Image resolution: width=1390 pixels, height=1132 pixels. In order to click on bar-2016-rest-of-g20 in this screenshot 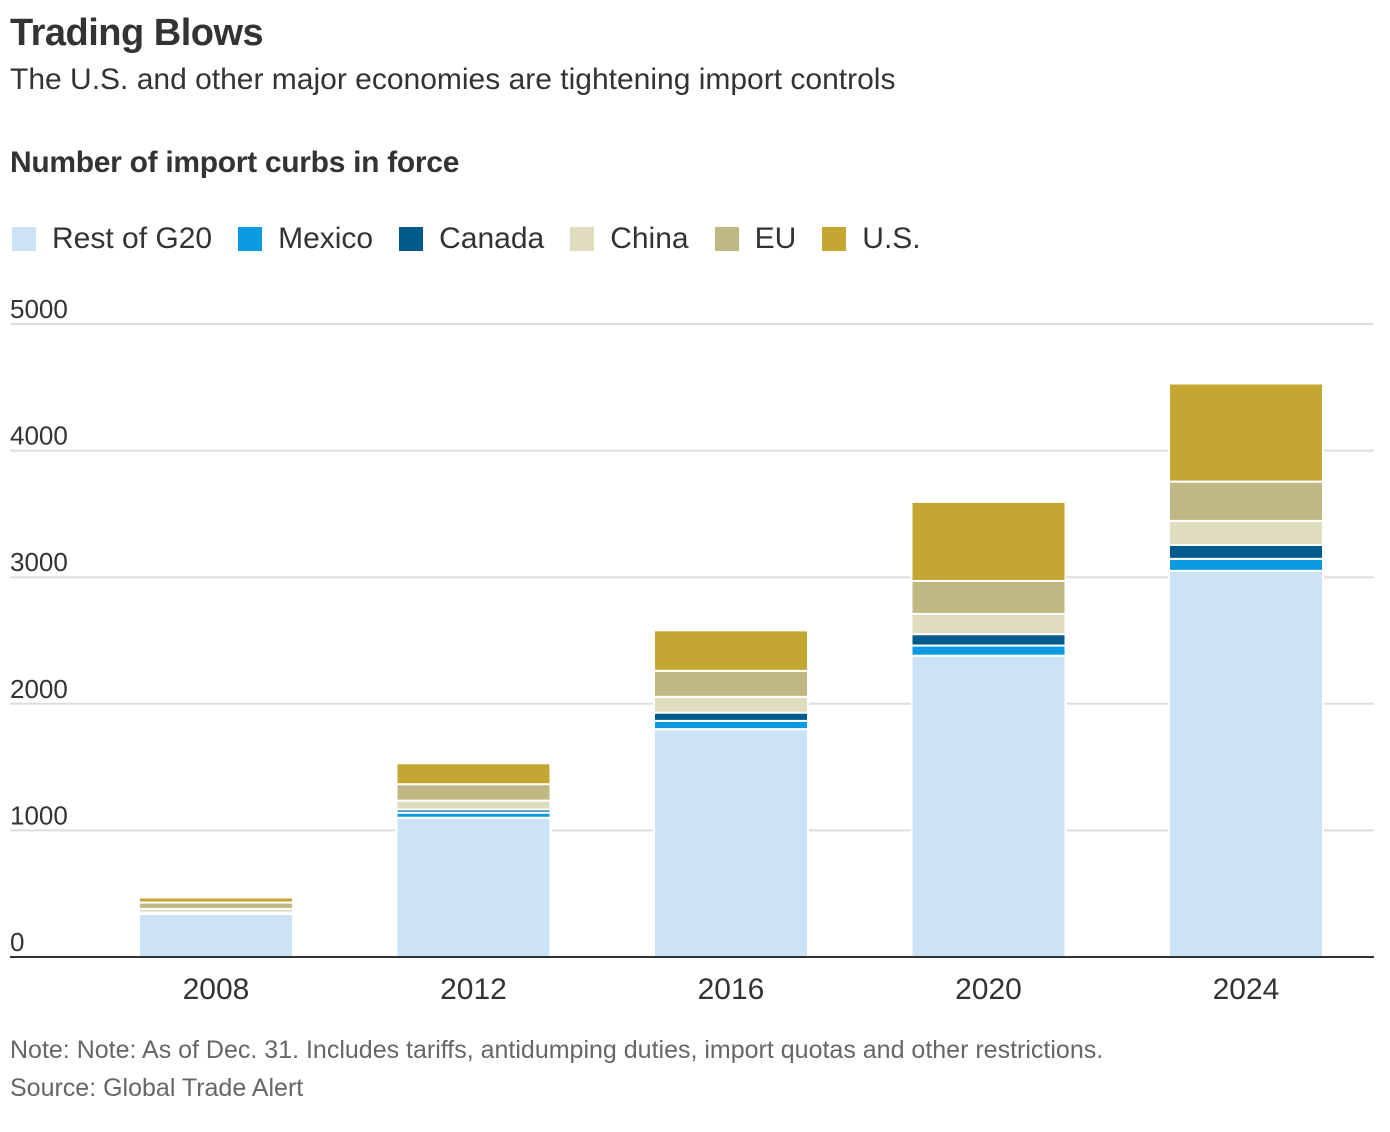, I will do `click(731, 843)`.